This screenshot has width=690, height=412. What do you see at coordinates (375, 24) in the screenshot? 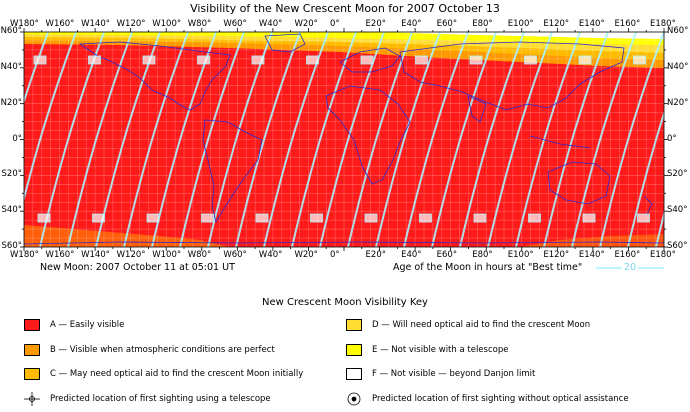
I see `lon-label-top-10: E20°` at bounding box center [375, 24].